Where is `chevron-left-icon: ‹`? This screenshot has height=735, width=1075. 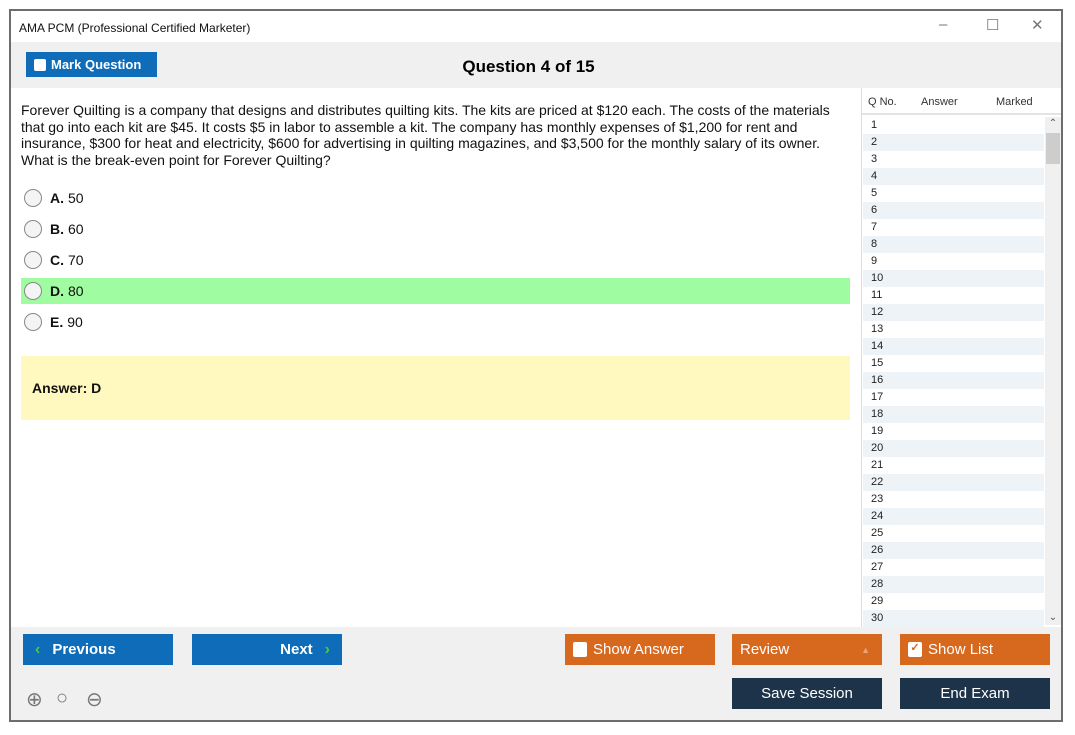 chevron-left-icon: ‹ is located at coordinates (38, 649).